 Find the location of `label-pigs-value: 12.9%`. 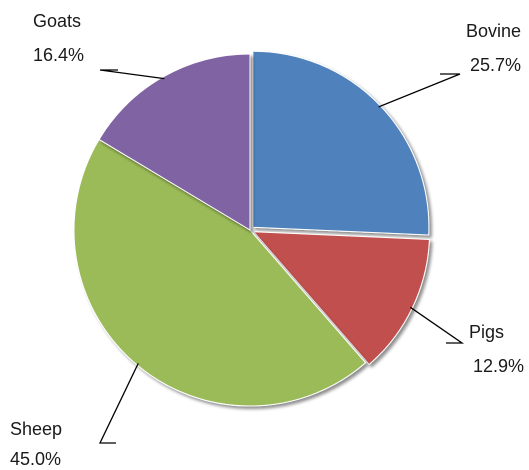

label-pigs-value: 12.9% is located at coordinates (498, 366).